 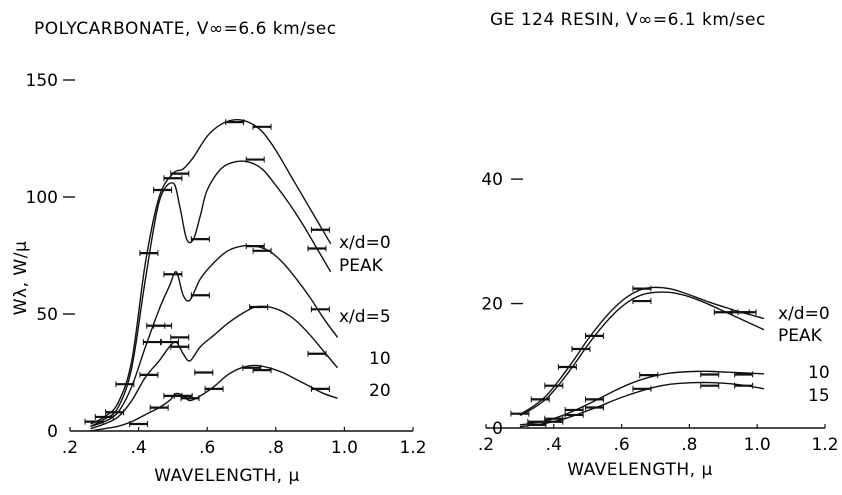 What do you see at coordinates (21, 278) in the screenshot?
I see `left-y-axis-title: Wλ, W/μ` at bounding box center [21, 278].